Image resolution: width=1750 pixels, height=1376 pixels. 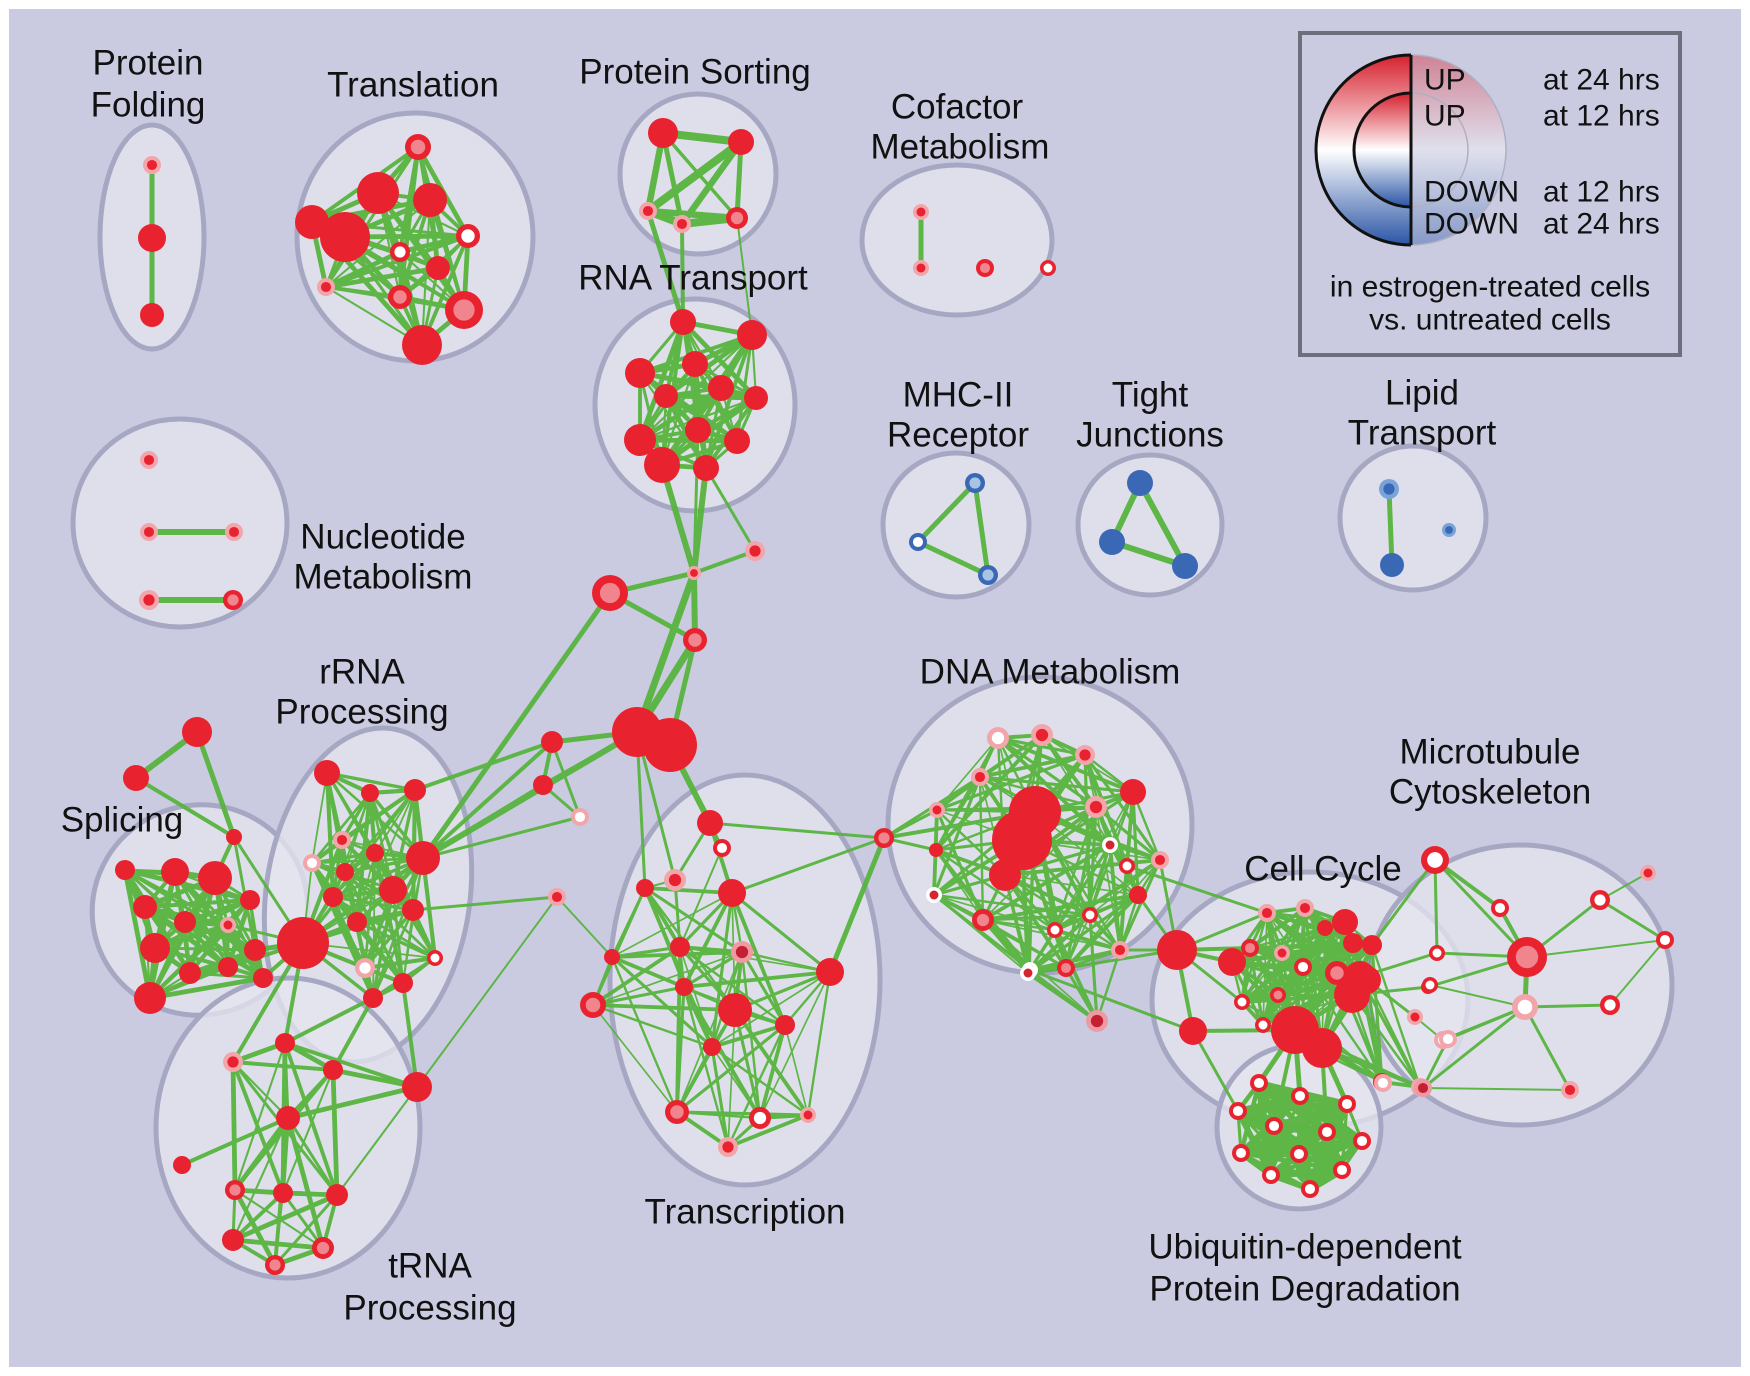 What do you see at coordinates (1413, 518) in the screenshot?
I see `cluster-ellipse-lipid-transport` at bounding box center [1413, 518].